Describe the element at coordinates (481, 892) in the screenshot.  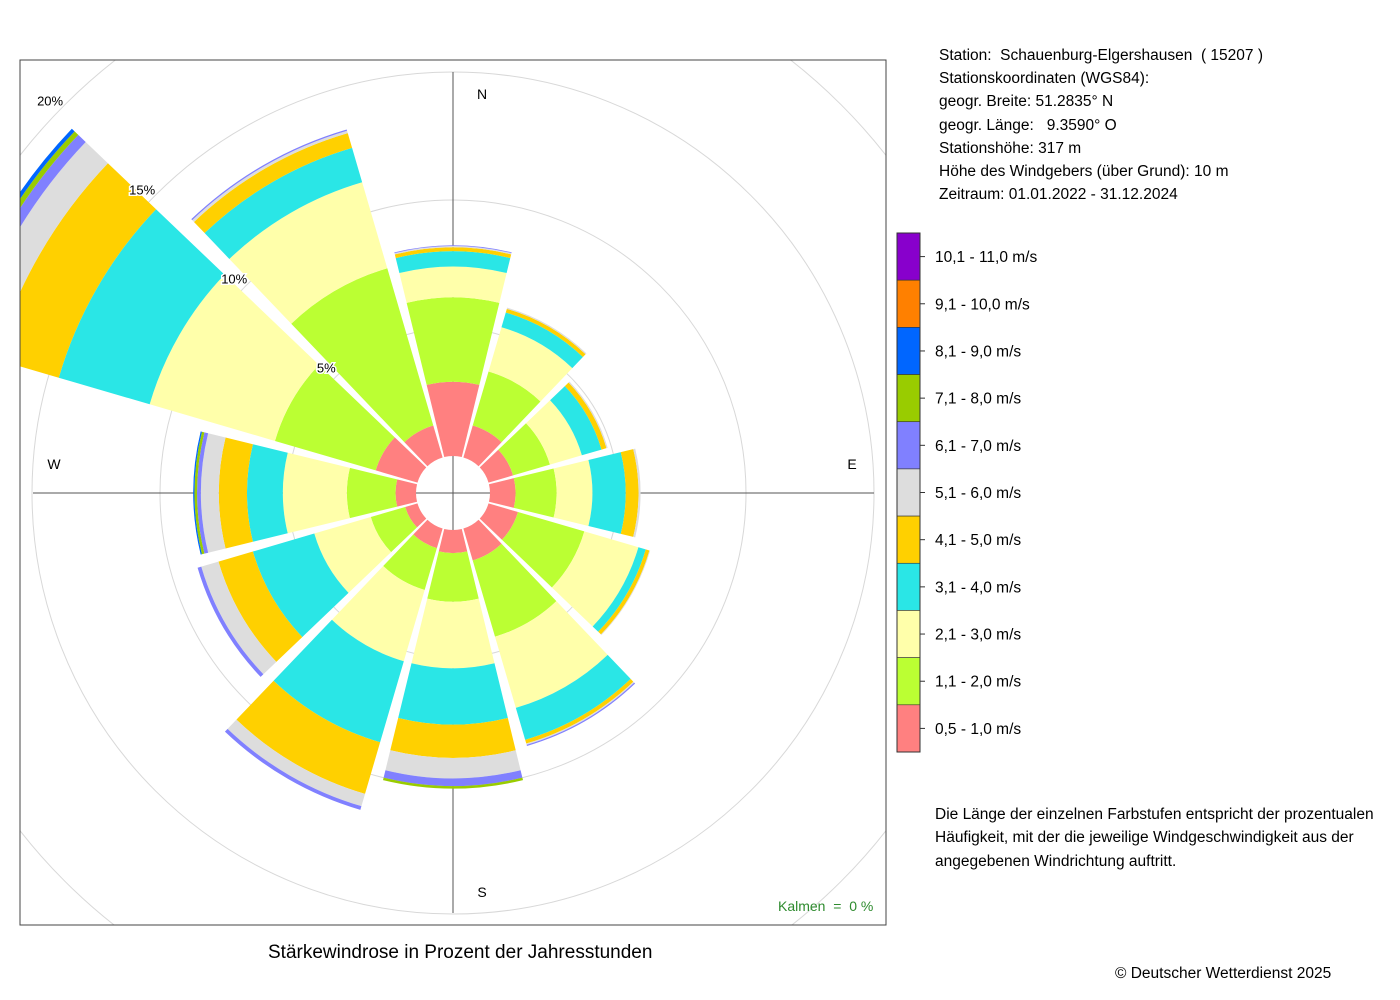
I see `compass-label-S: S` at that location.